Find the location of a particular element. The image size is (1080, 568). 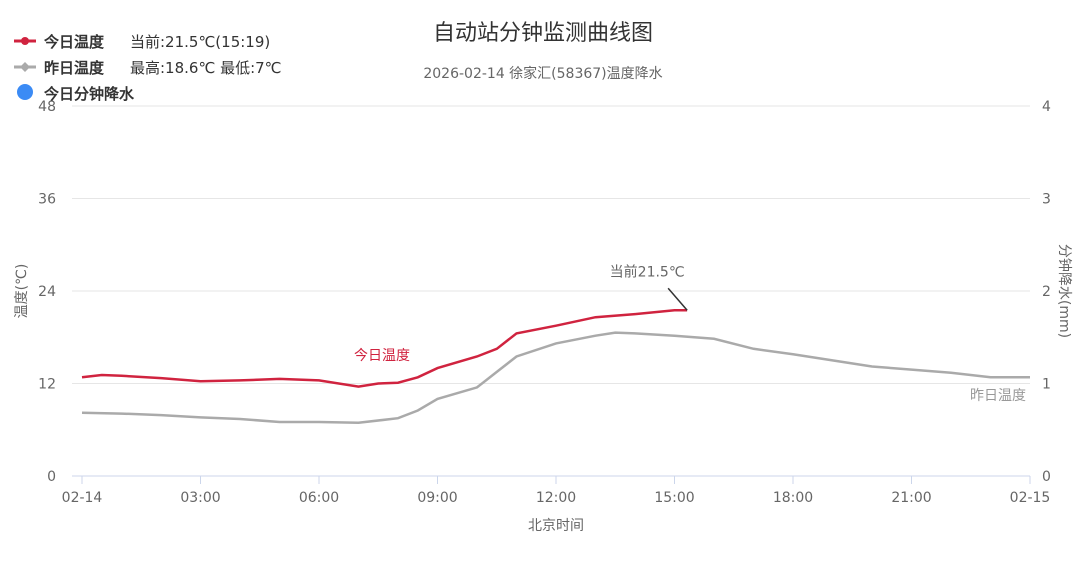

x-tick-label: 02-15 is located at coordinates (1030, 498).